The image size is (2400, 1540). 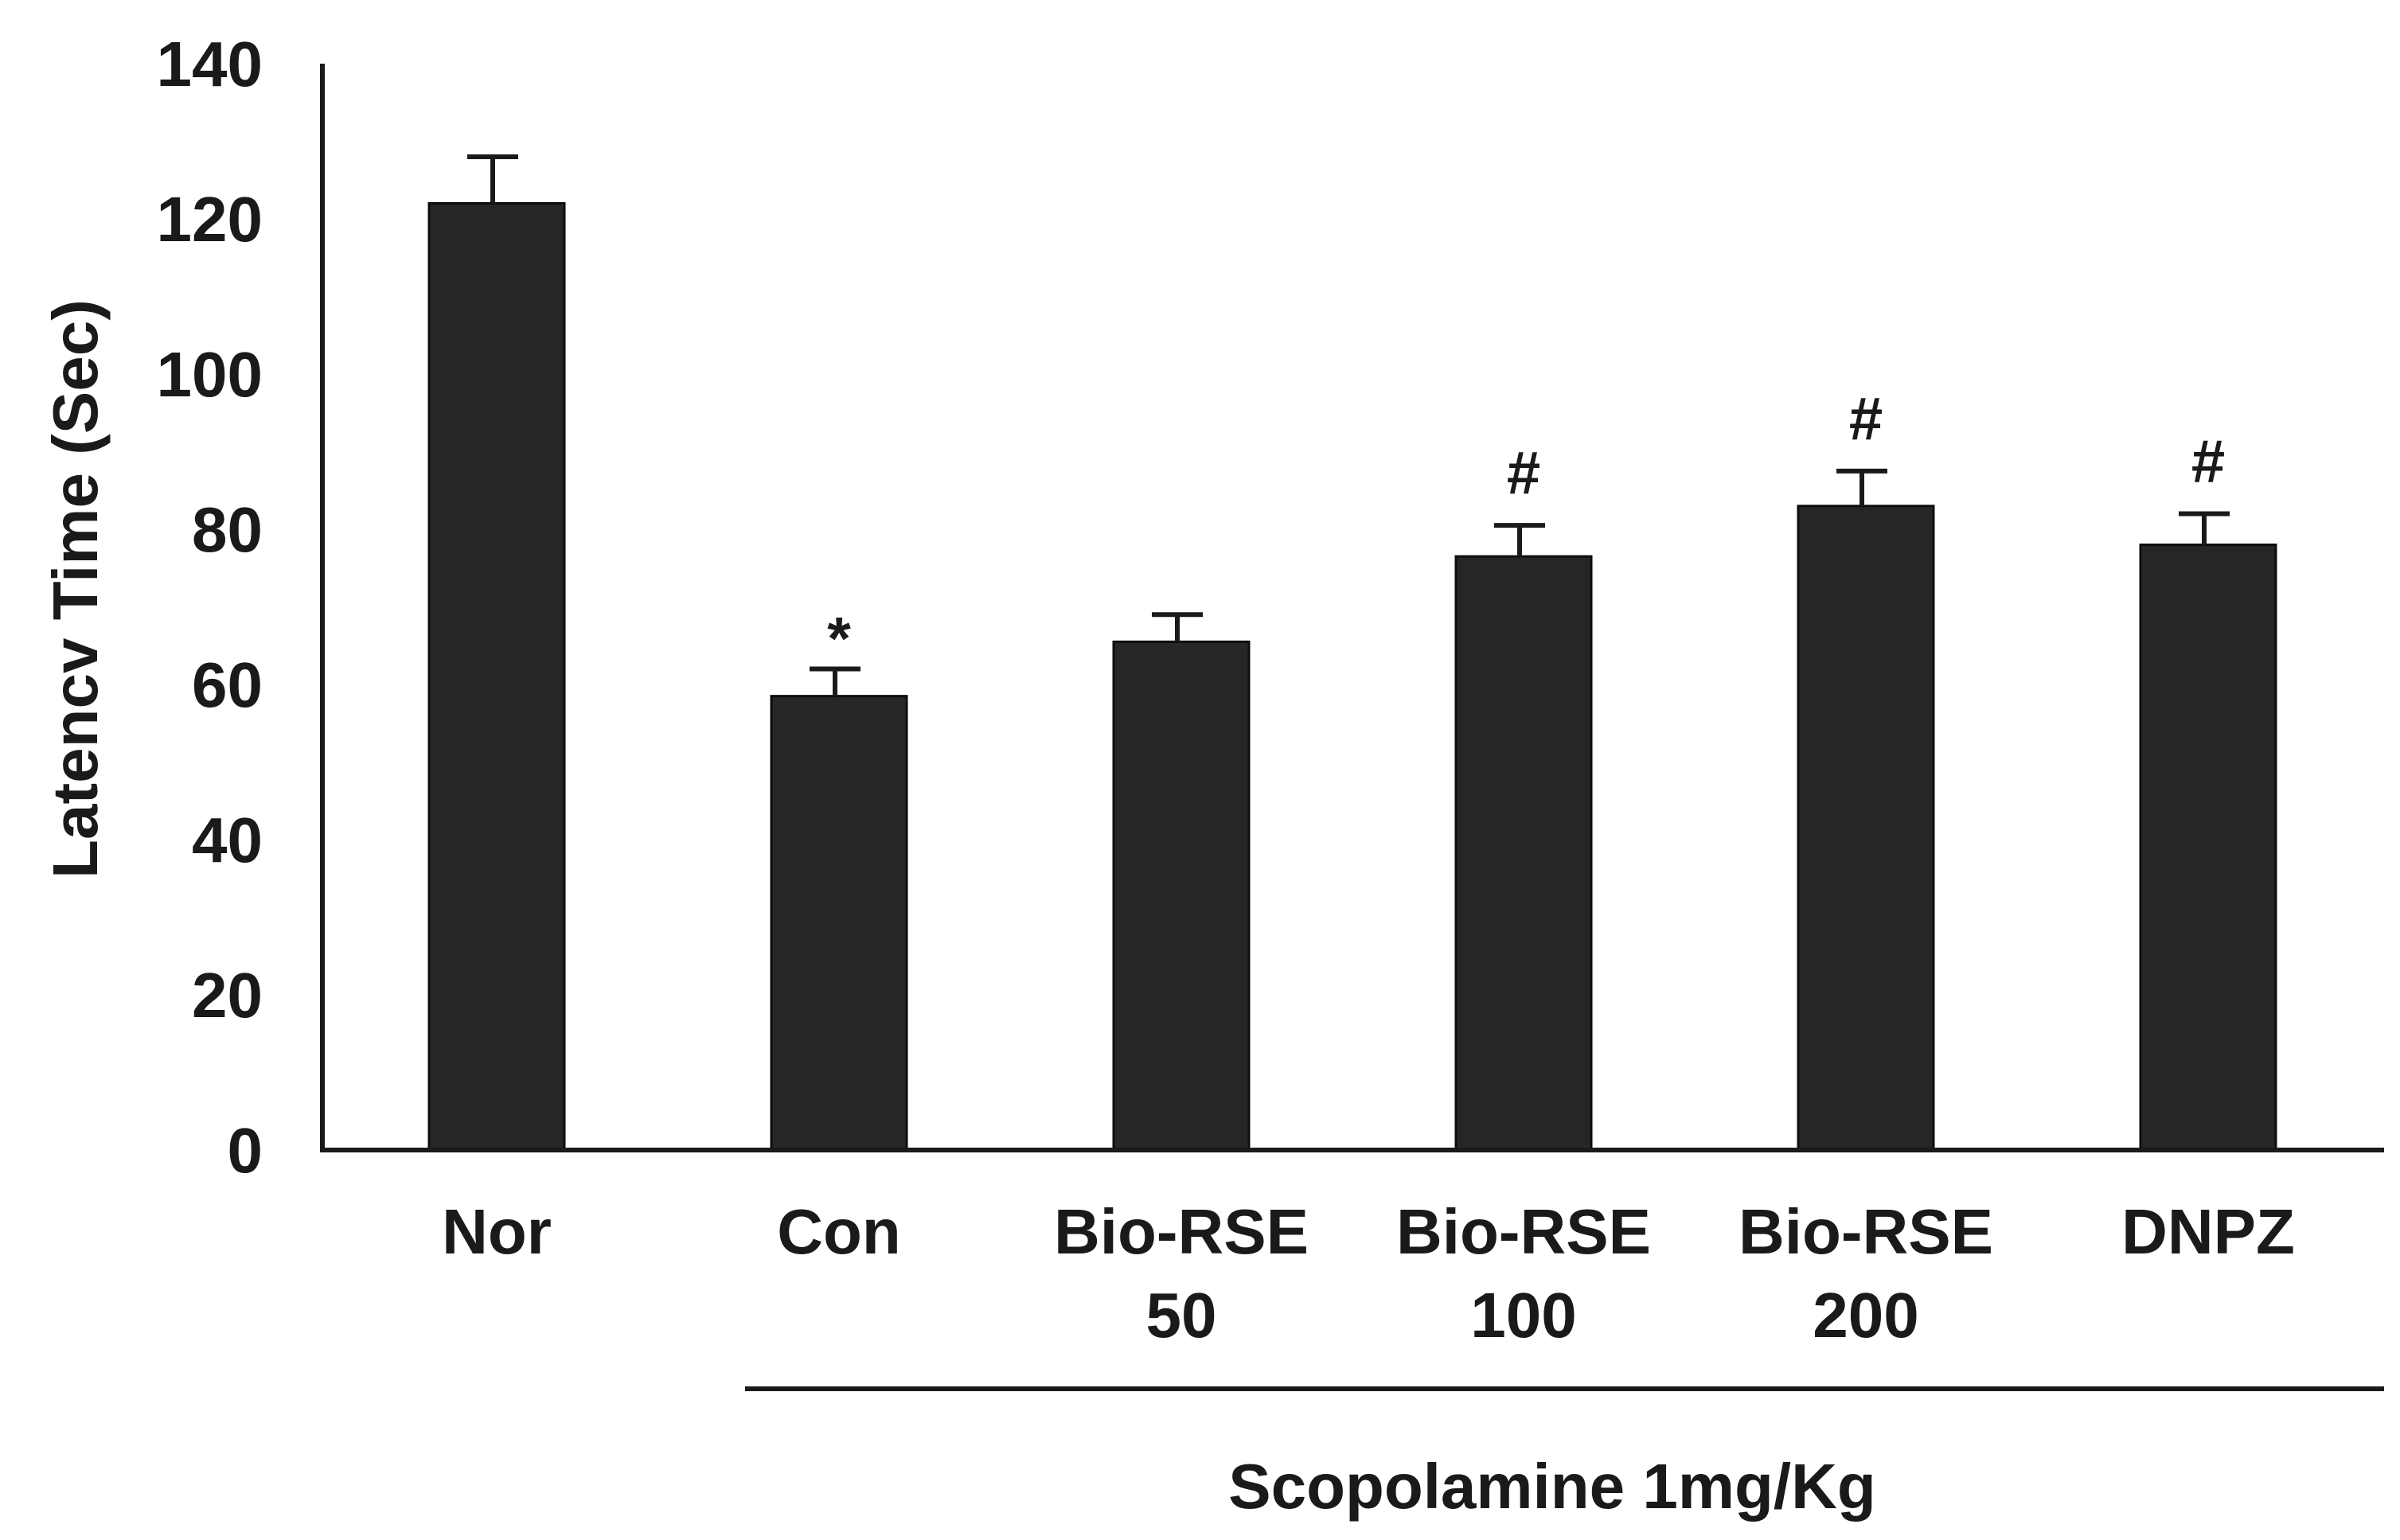 What do you see at coordinates (2208, 1231) in the screenshot?
I see `x-tick-label: DNPZ` at bounding box center [2208, 1231].